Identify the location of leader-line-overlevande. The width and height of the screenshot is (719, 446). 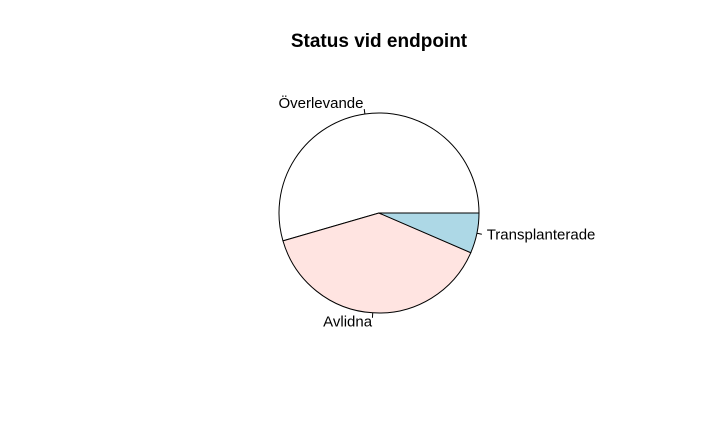
(364, 111).